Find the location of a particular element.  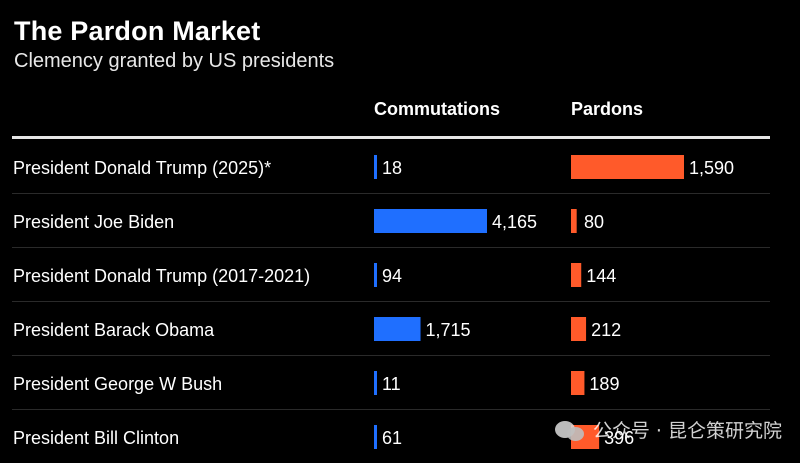

row-label: President Bill Clinton is located at coordinates (96, 438).